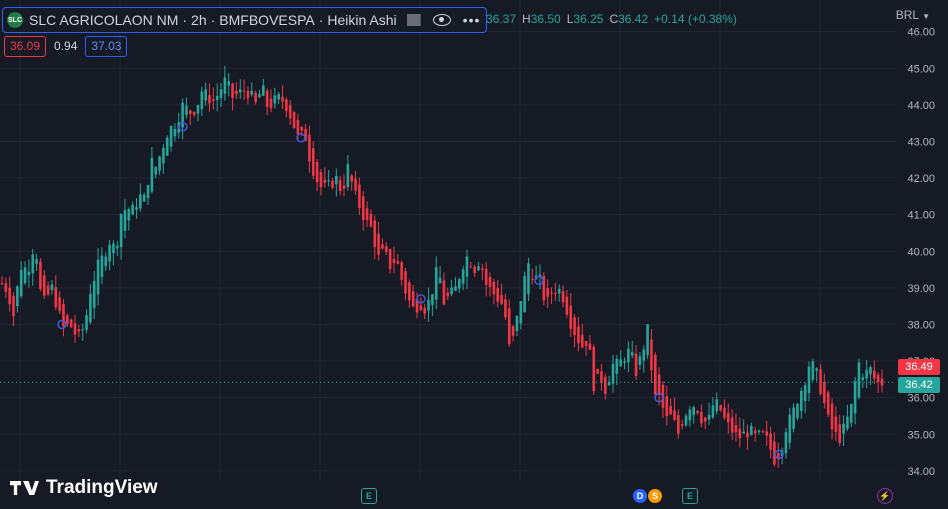 The width and height of the screenshot is (948, 509). What do you see at coordinates (921, 399) in the screenshot?
I see `y-tick-label: 36.00` at bounding box center [921, 399].